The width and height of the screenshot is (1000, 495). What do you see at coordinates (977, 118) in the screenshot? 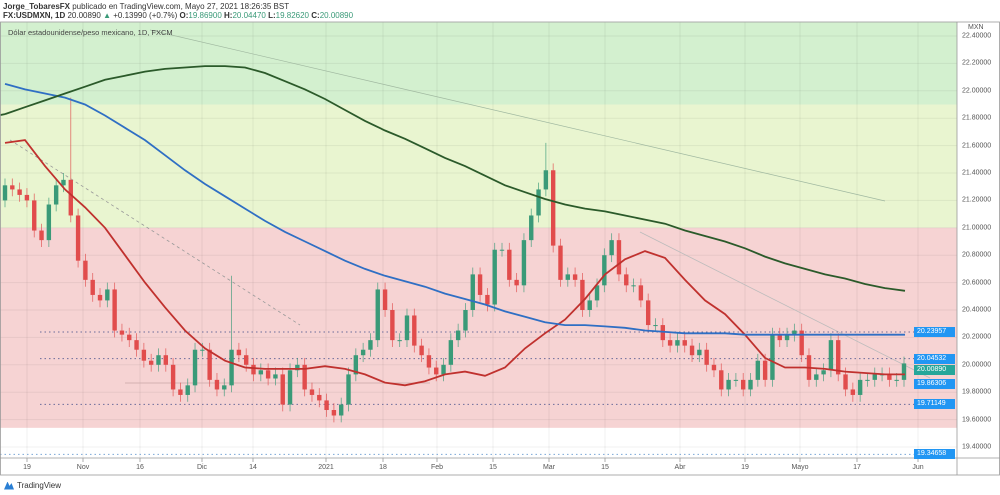
I see `price-tick-label: 21.80000` at bounding box center [977, 118].